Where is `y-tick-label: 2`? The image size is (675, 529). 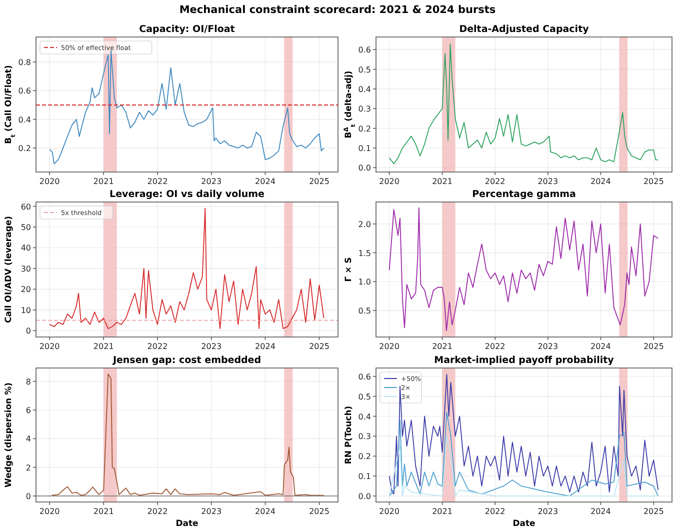
y-tick-label: 2 is located at coordinates (28, 467).